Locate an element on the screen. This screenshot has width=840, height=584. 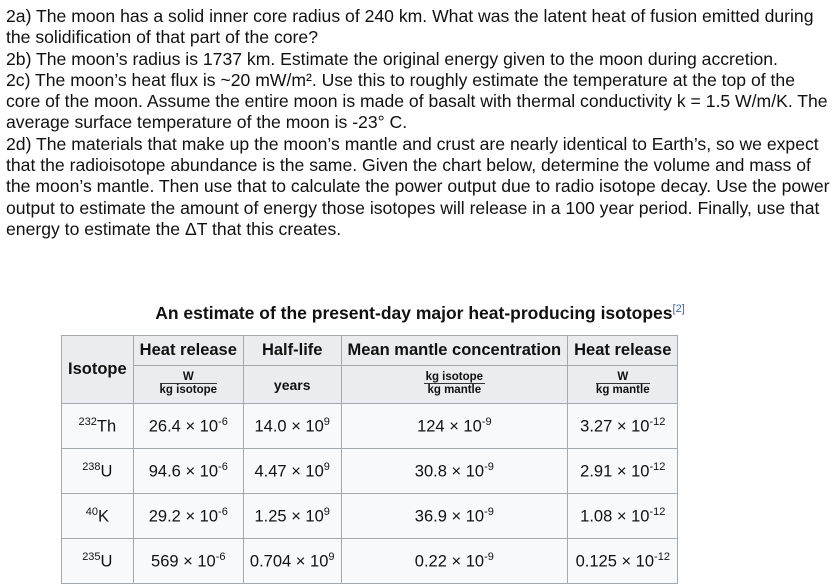
col-mantle-conc: Mean mantle concentration is located at coordinates (454, 350).